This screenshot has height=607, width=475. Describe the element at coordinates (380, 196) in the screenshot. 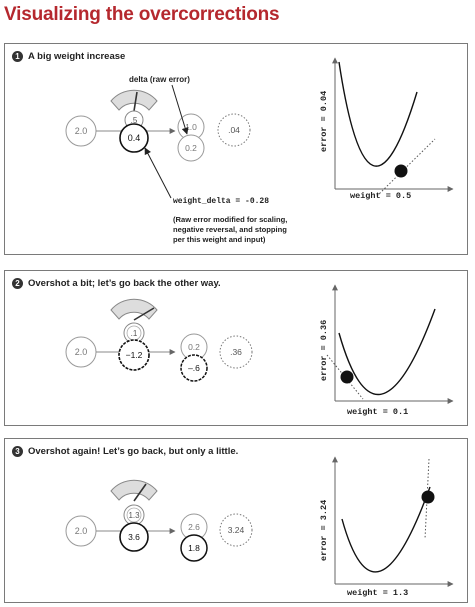

I see `graph-x-label: weight = 0.5` at that location.